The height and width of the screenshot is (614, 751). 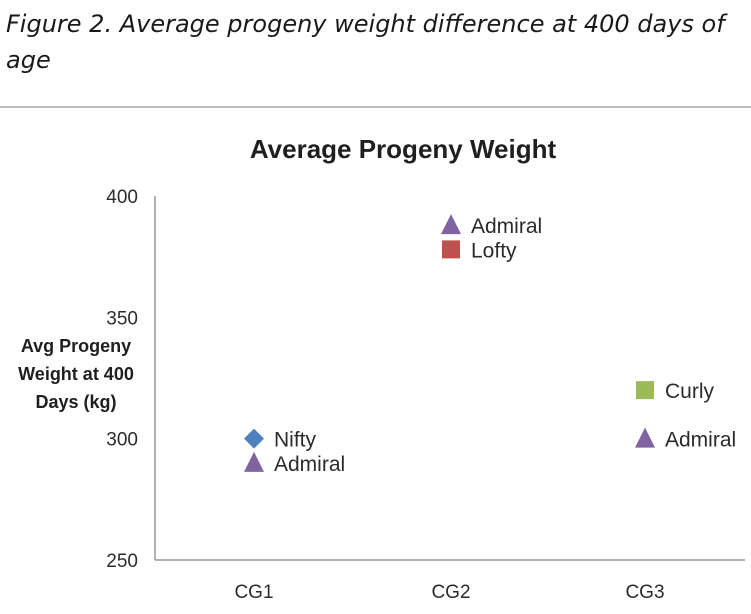 I want to click on x-tick-label: CG1, so click(x=253, y=592).